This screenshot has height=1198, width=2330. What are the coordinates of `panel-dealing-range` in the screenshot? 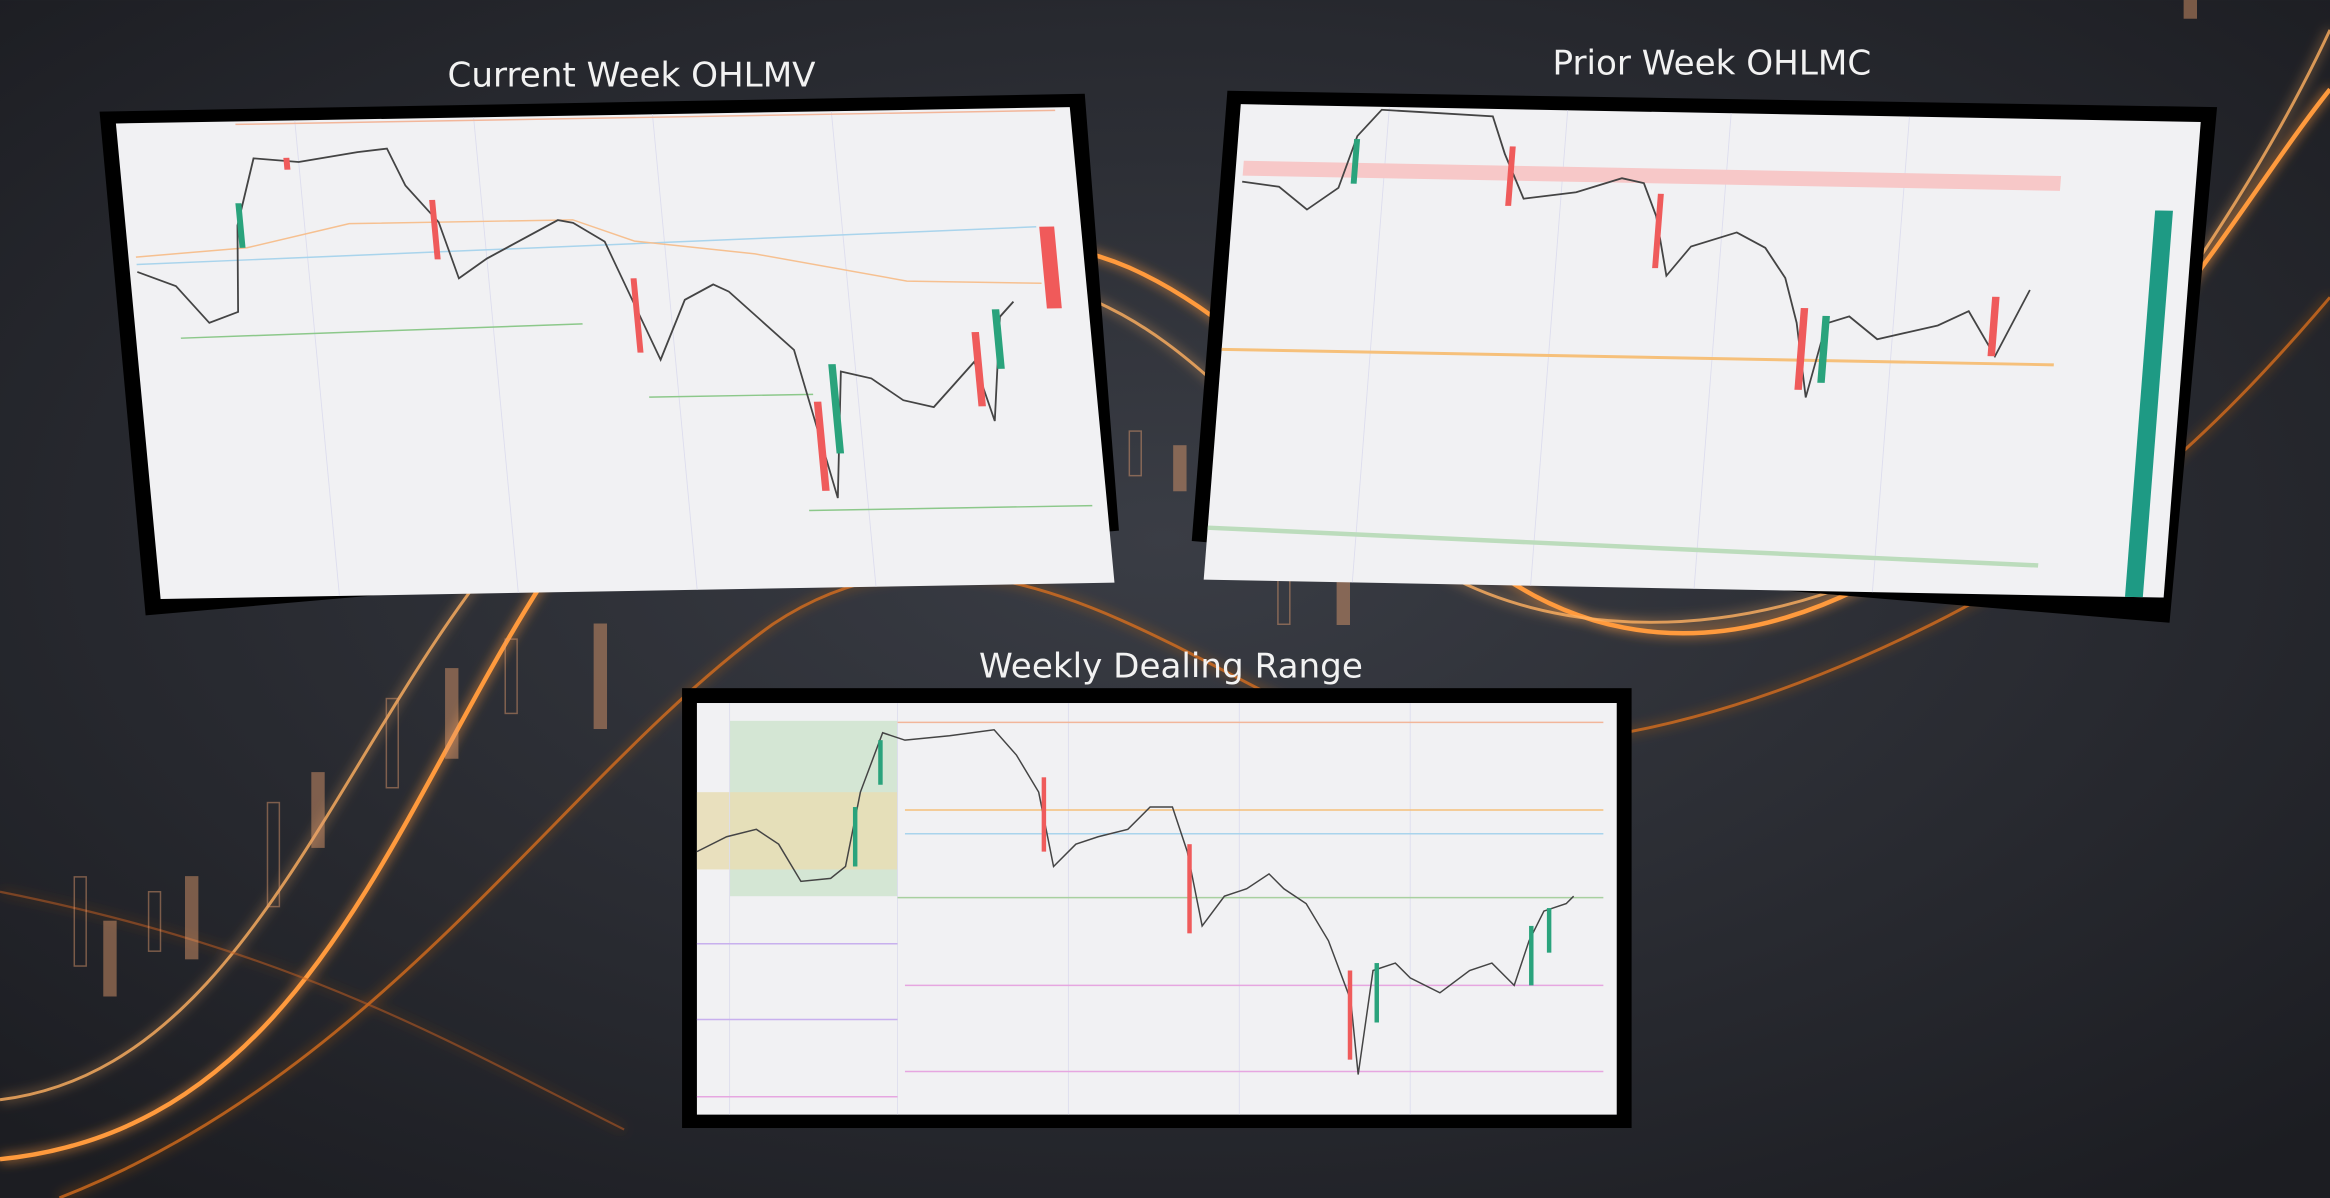 It's located at (1156, 909).